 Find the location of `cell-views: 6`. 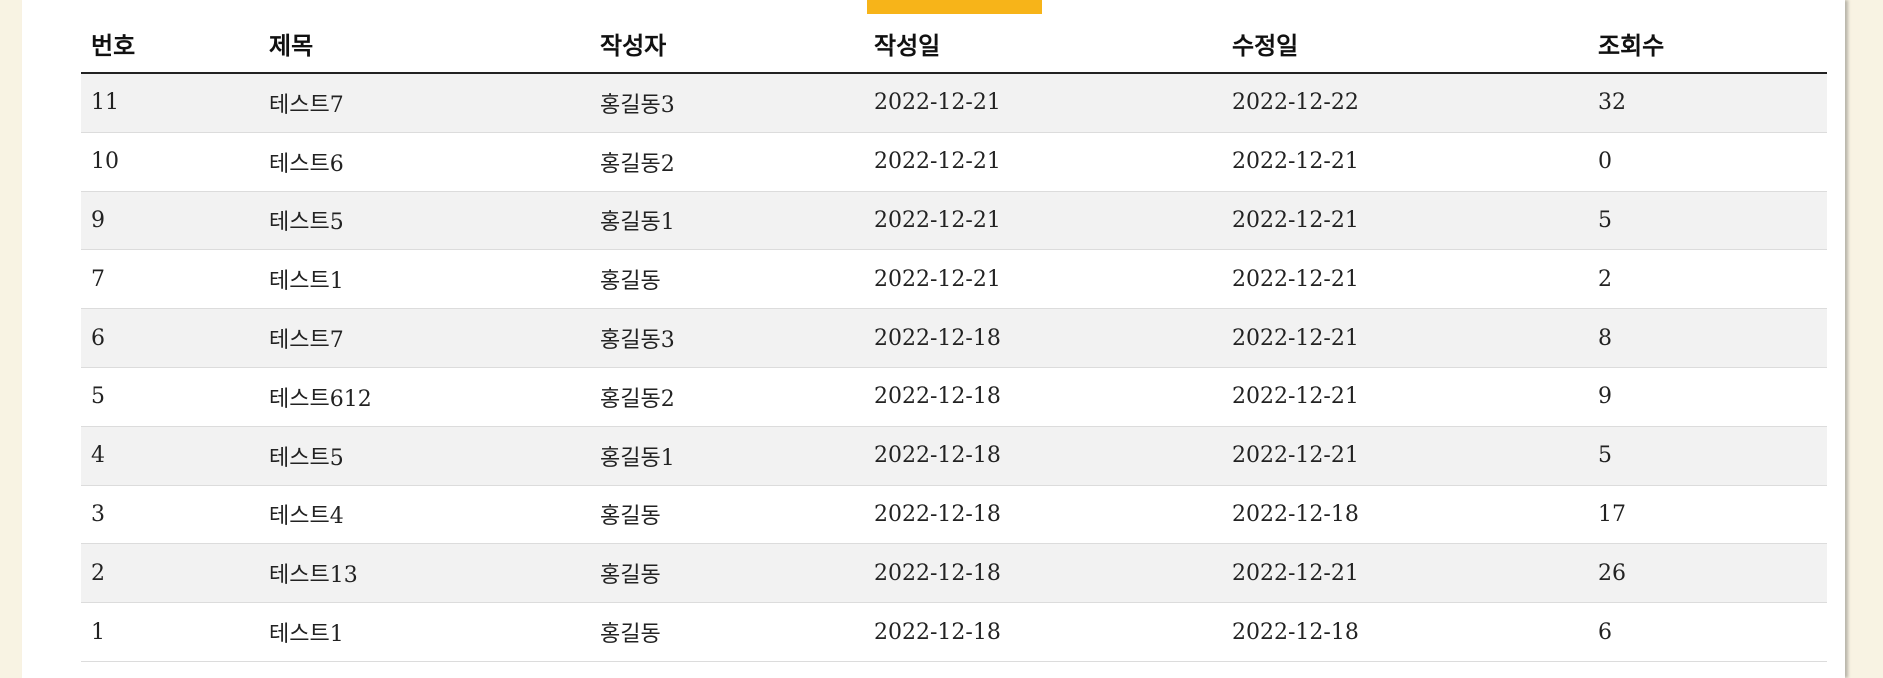

cell-views: 6 is located at coordinates (1707, 632).